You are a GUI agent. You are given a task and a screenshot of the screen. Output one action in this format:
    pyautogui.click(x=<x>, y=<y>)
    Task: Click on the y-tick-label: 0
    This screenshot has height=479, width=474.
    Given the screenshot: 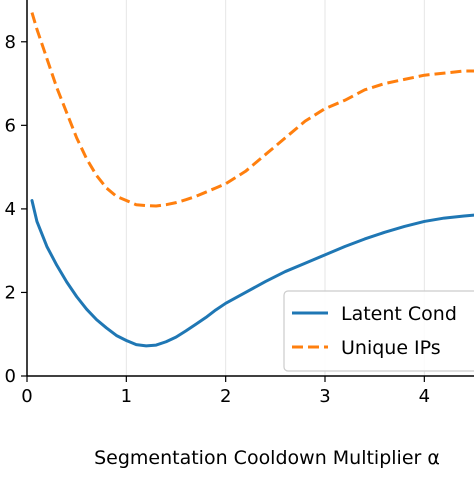 What is the action you would take?
    pyautogui.click(x=10, y=376)
    